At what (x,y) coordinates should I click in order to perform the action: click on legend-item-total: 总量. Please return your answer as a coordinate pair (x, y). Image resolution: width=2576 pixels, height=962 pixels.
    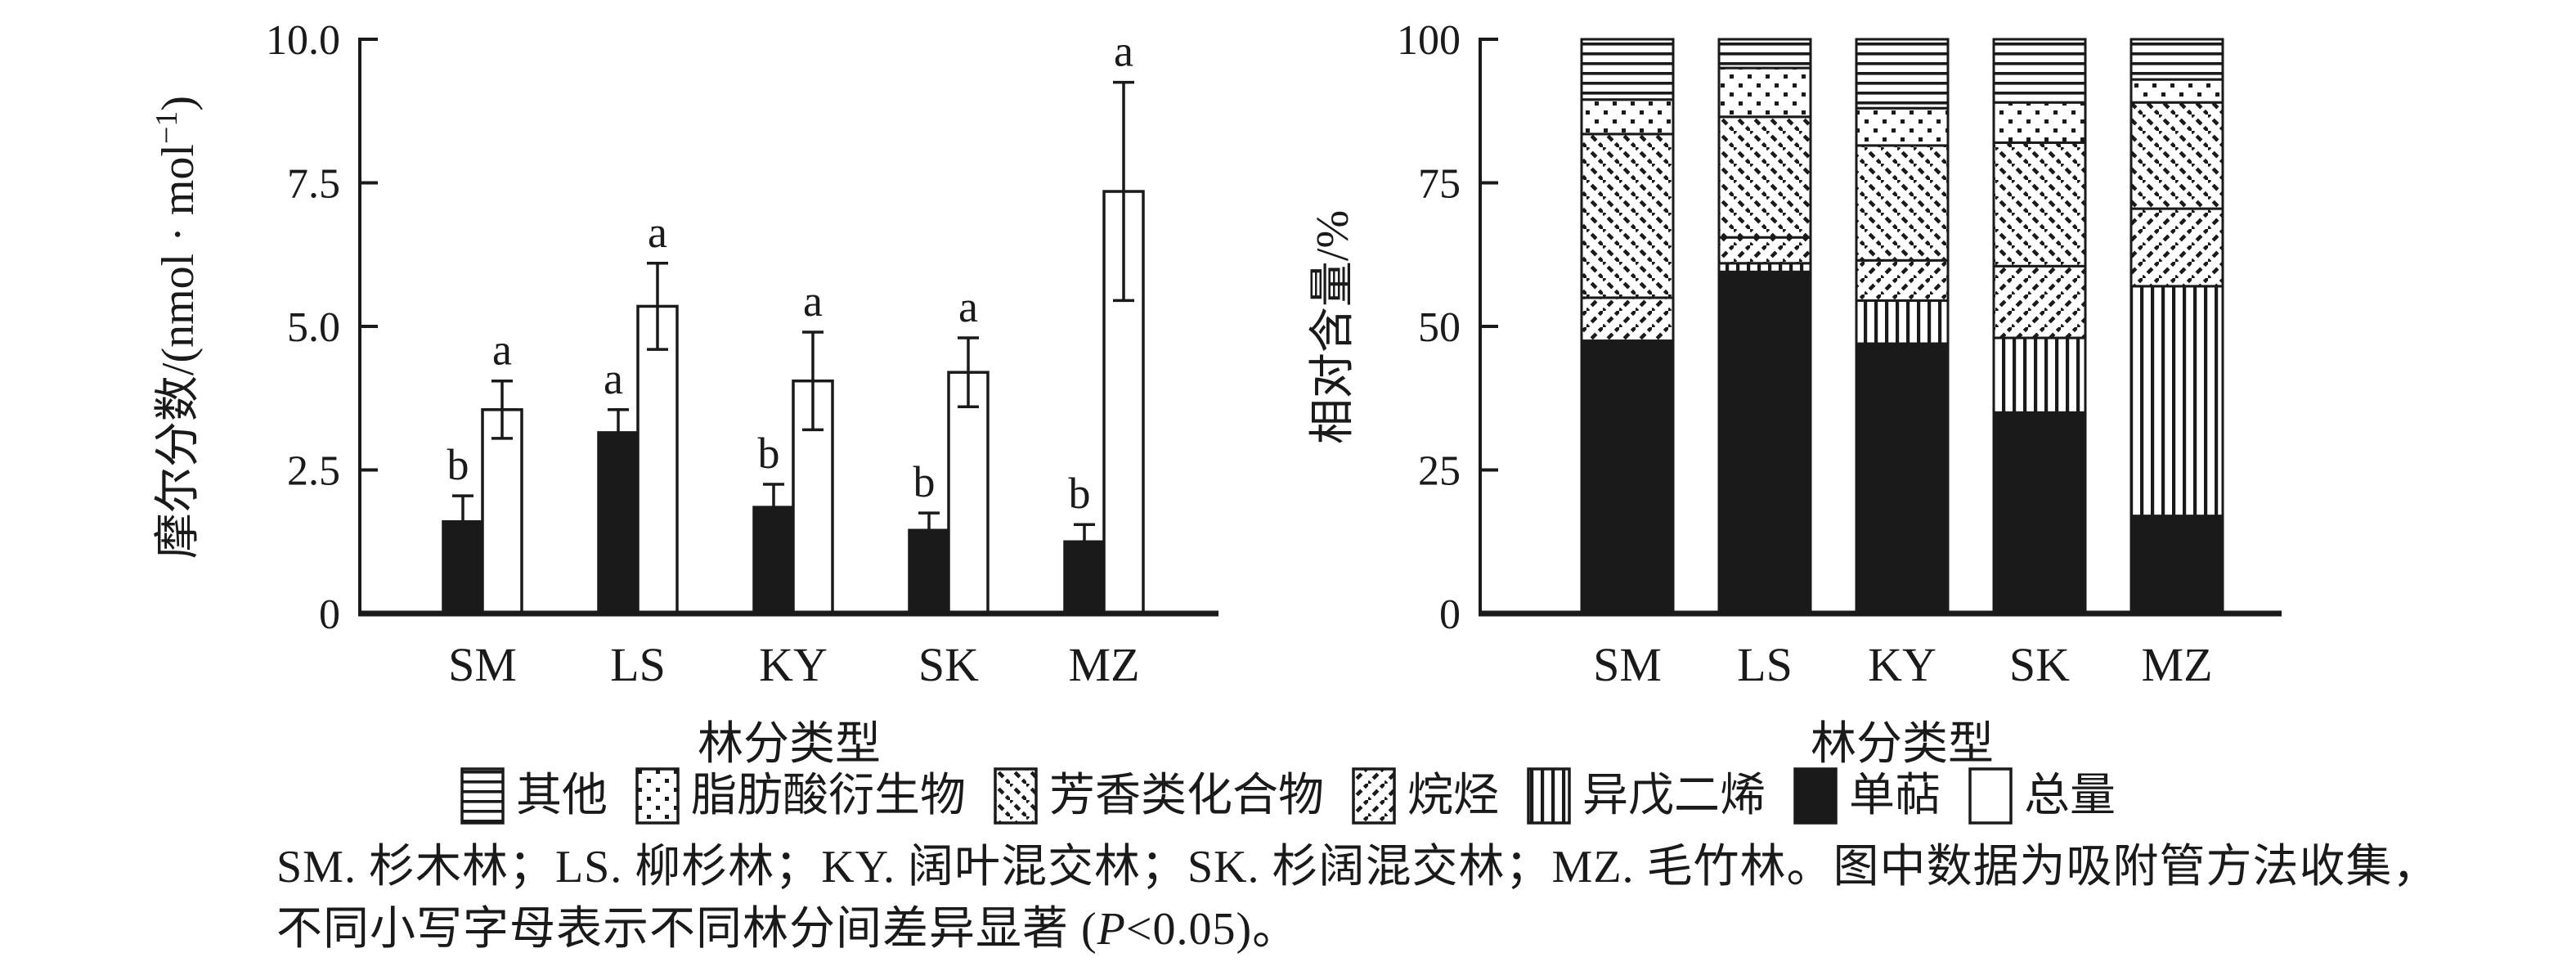
    Looking at the image, I should click on (2042, 796).